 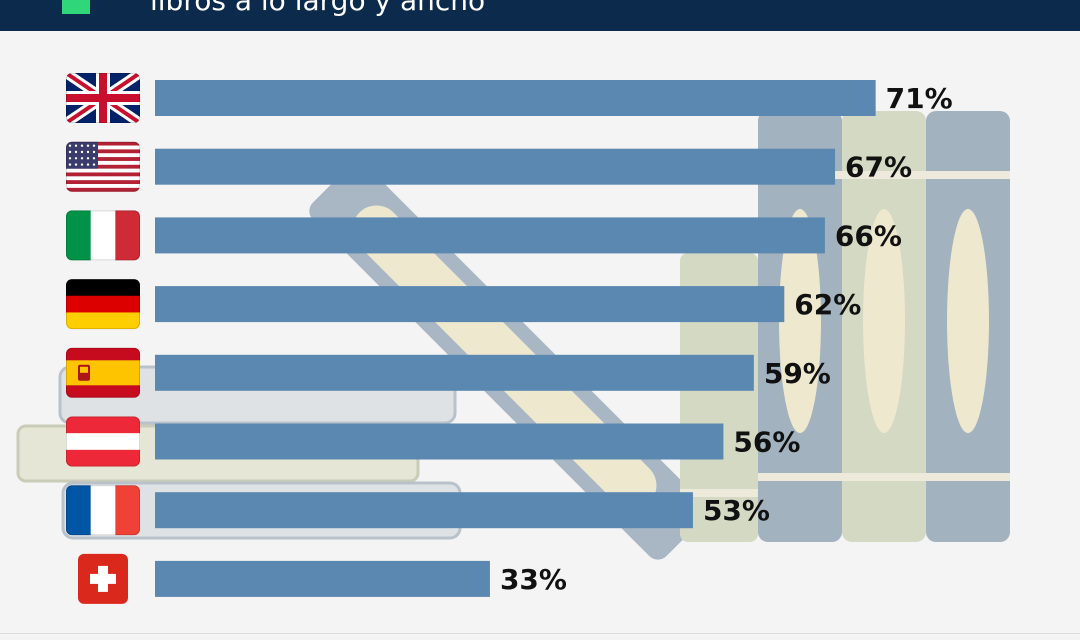 I want to click on flag-austria-icon, so click(x=103, y=441).